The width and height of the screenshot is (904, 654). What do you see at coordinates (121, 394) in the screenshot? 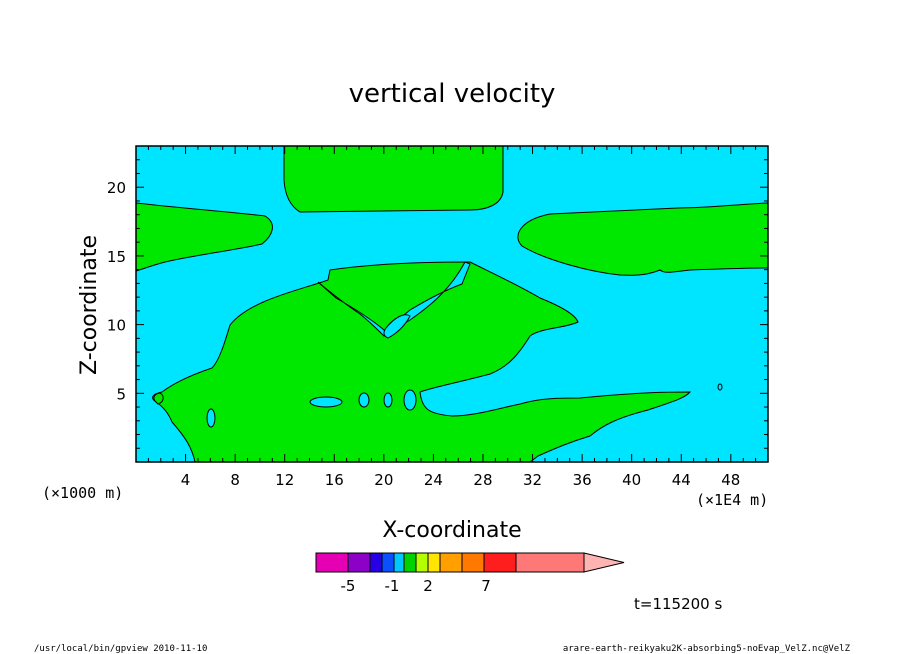
I see `y-tick-label: 5` at bounding box center [121, 394].